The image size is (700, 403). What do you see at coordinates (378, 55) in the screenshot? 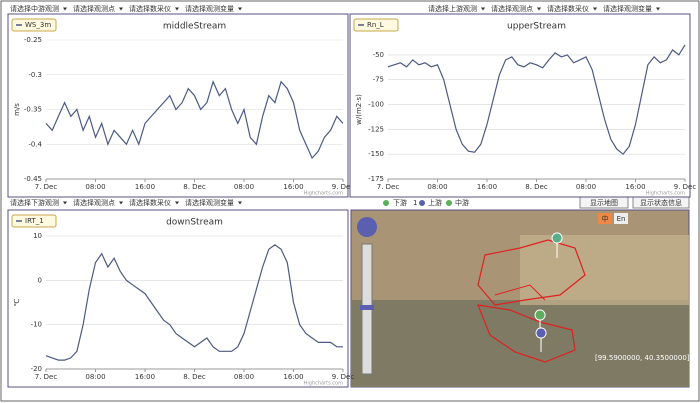
I see `y-tick-label: -50` at bounding box center [378, 55].